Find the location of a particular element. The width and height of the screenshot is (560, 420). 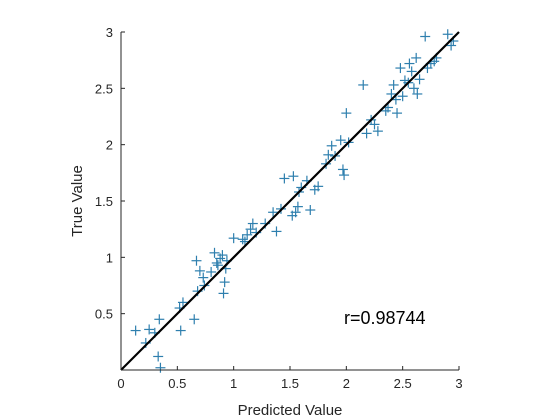

correlation-annotation: r=0.98744 is located at coordinates (385, 318).